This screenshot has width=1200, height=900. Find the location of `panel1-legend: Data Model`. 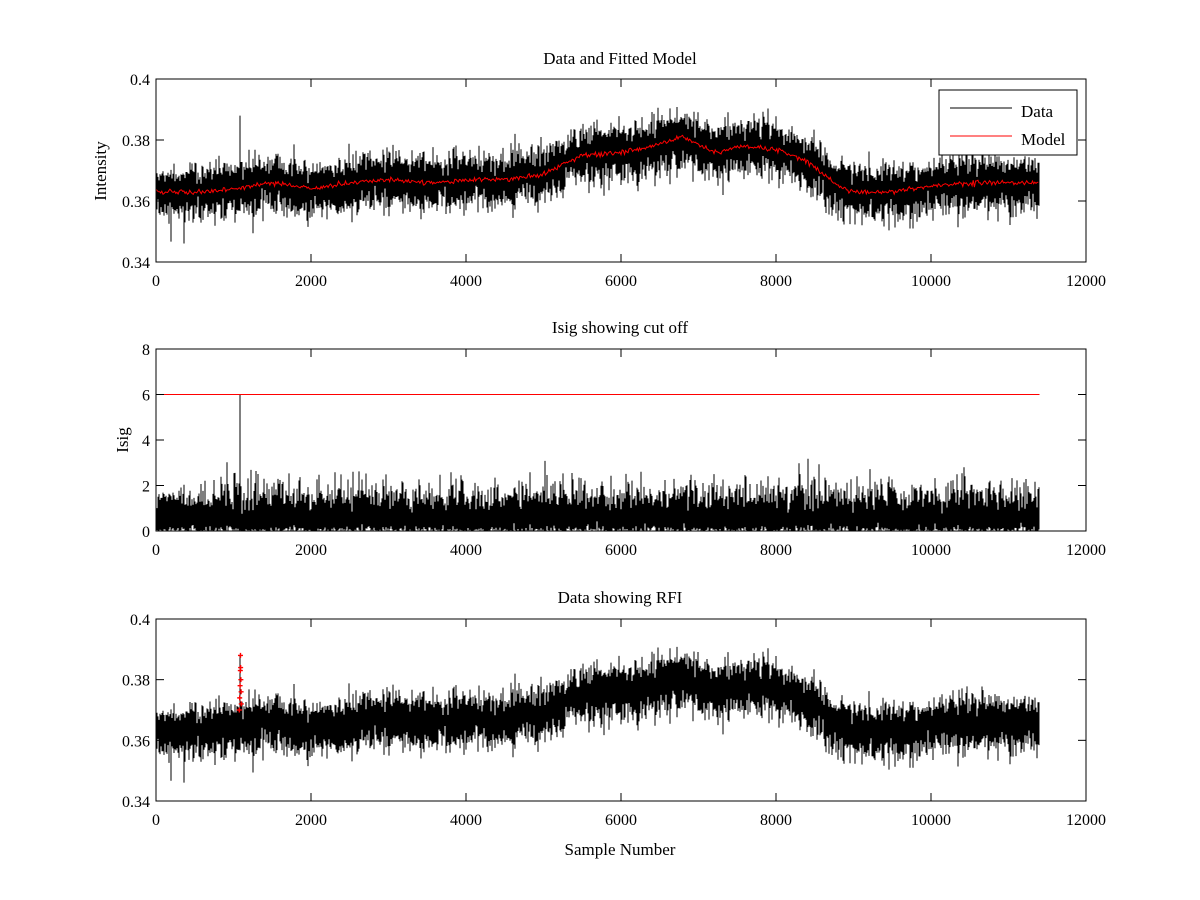

panel1-legend: Data Model is located at coordinates (1008, 122).